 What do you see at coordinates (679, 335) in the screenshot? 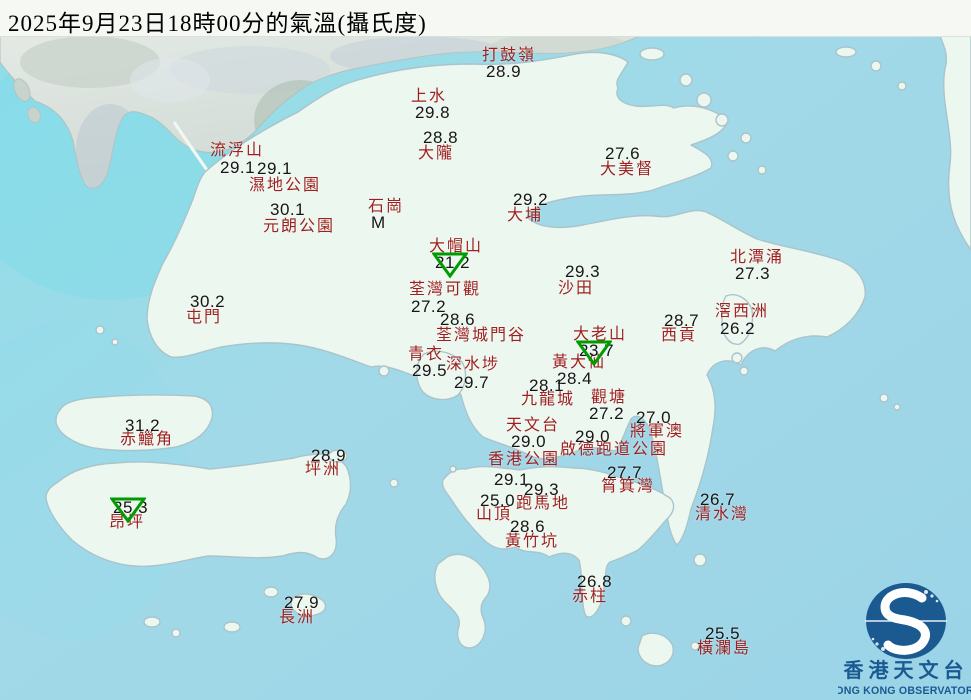
I see `station-name: 西貢` at bounding box center [679, 335].